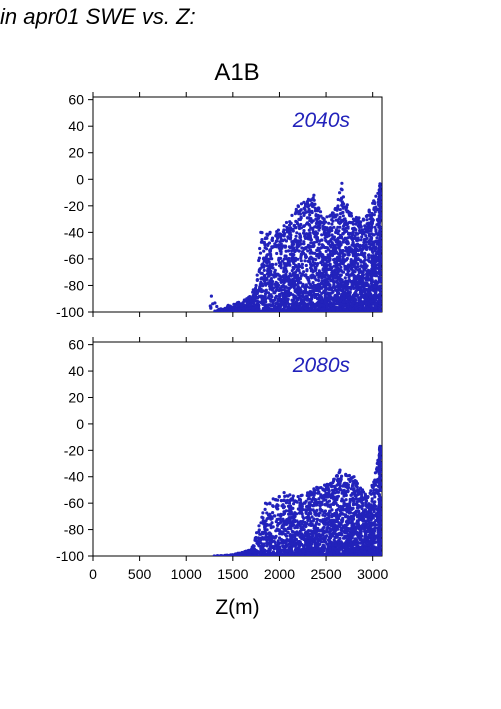 The image size is (501, 709). Describe the element at coordinates (74, 206) in the screenshot. I see `y-tick-label: -20` at that location.